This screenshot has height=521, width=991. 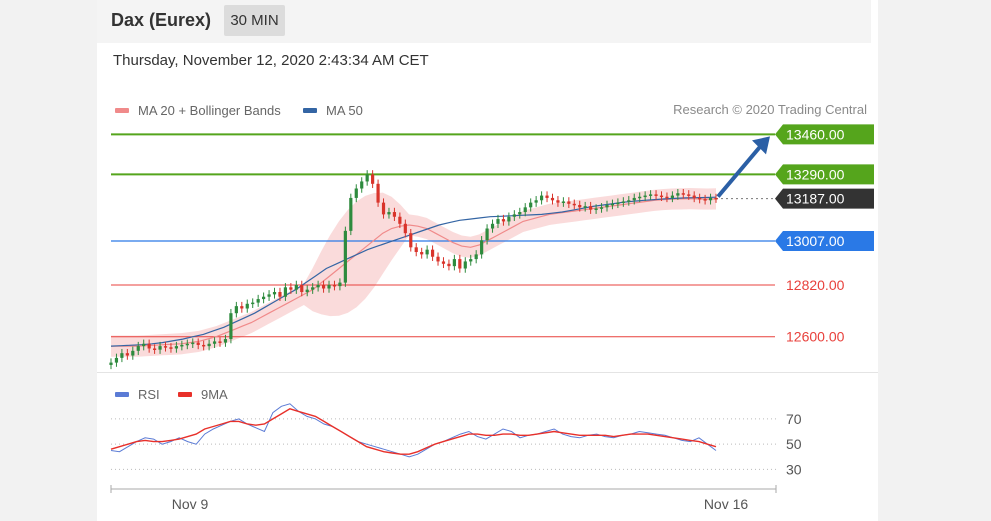 I want to click on level-label: 12600.00, so click(x=815, y=337).